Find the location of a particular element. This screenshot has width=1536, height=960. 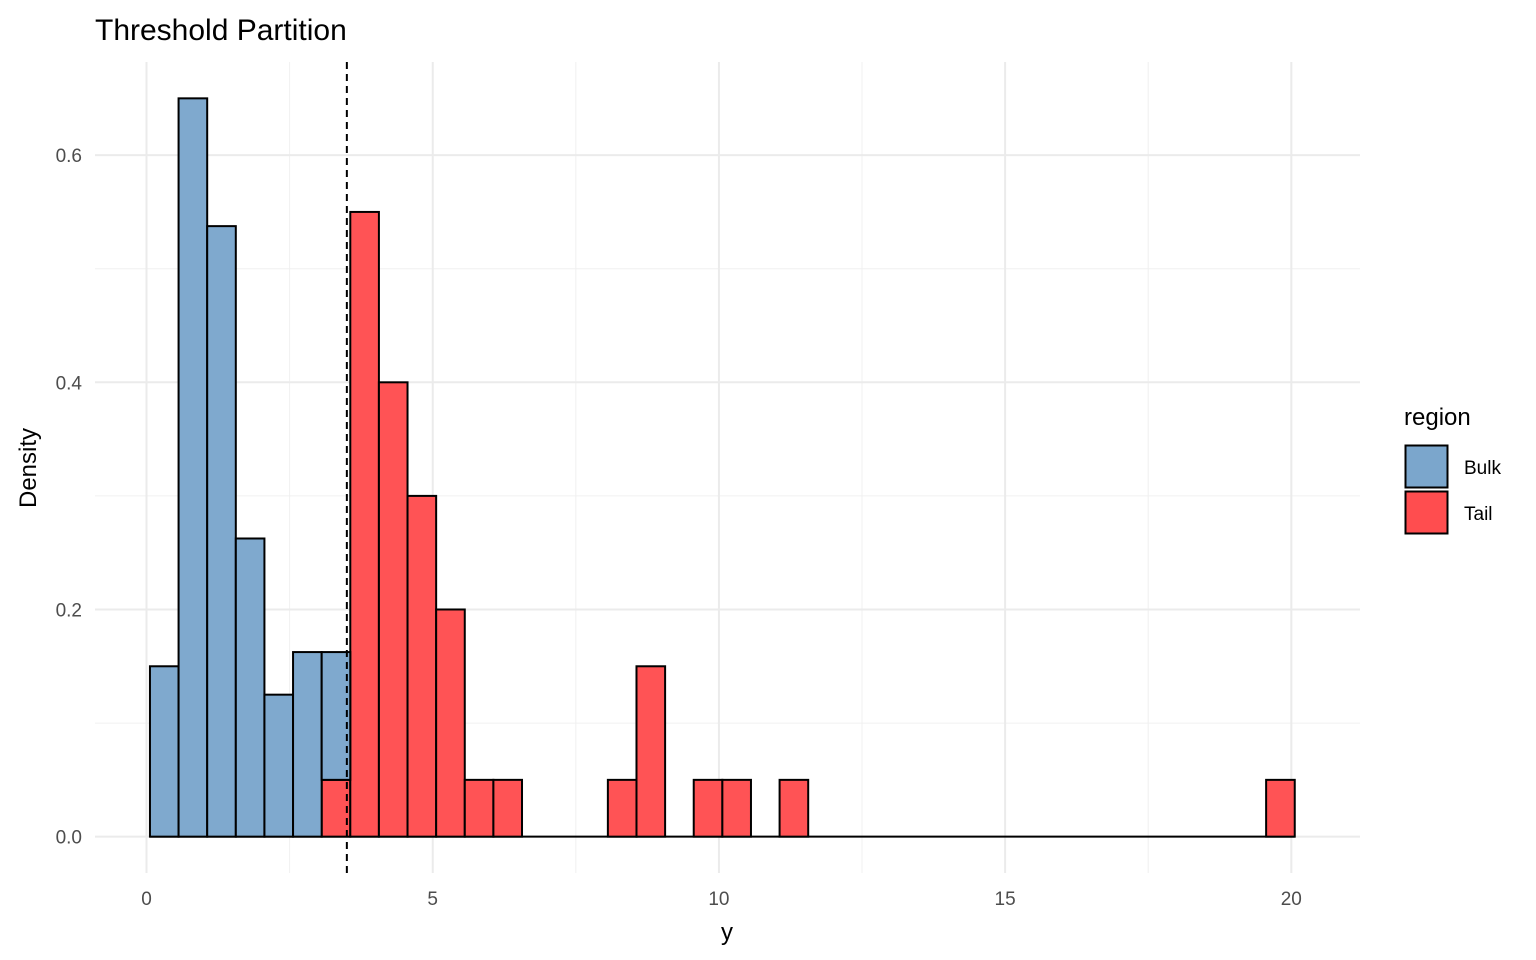

y-tick-label: 0.0 is located at coordinates (69, 838).